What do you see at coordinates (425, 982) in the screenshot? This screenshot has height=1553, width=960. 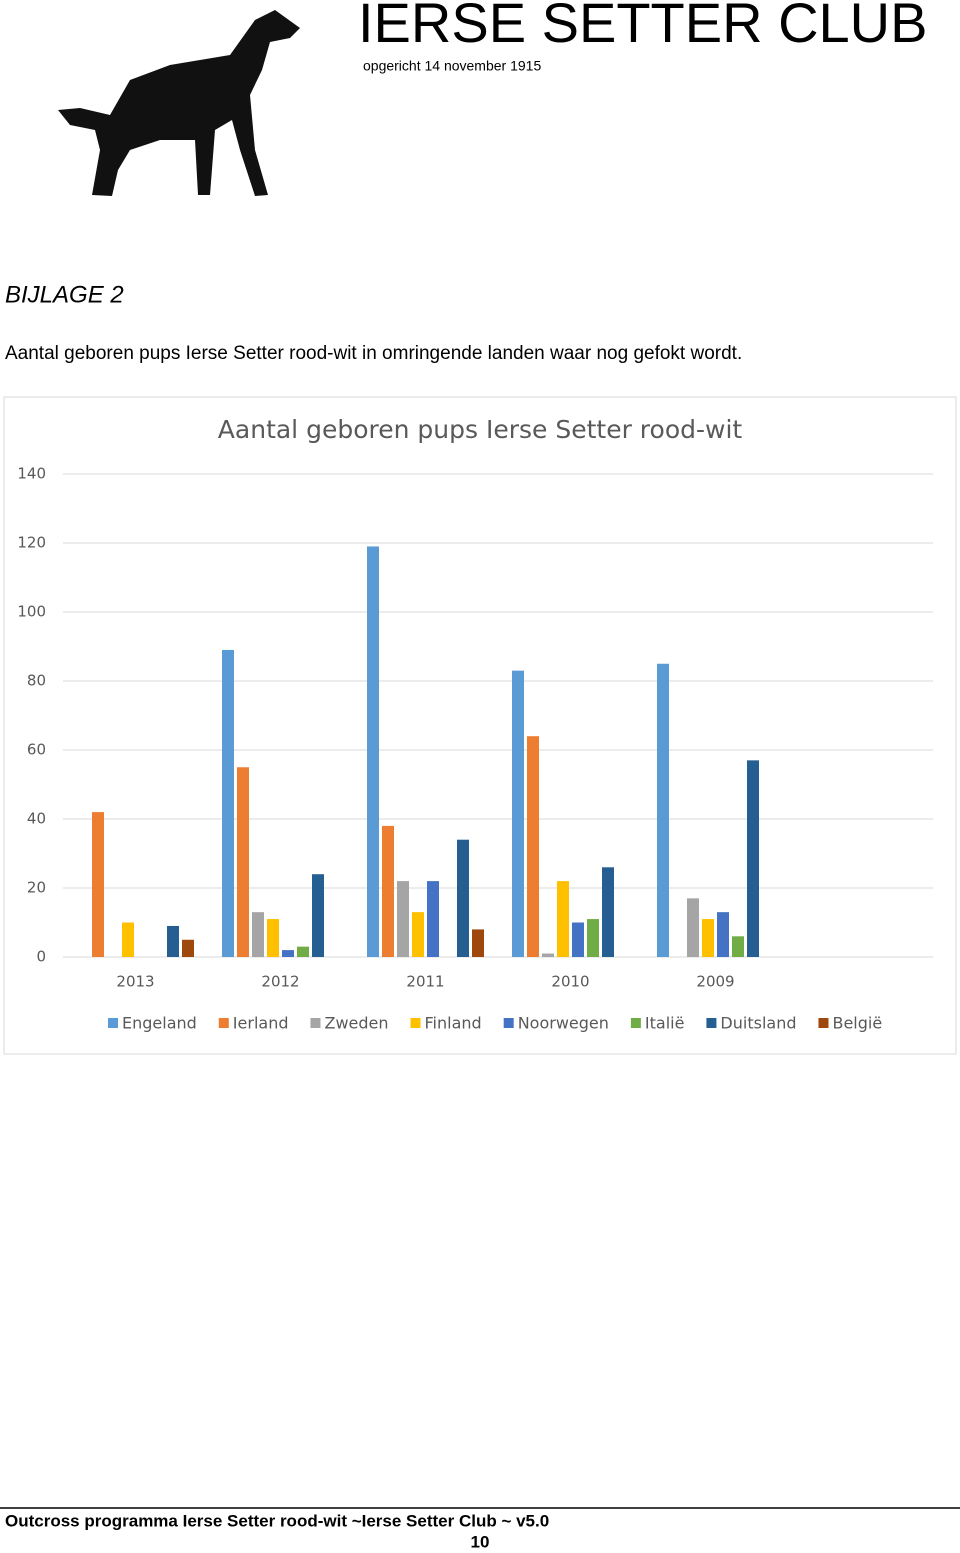 I see `x-tick-label: 2011` at bounding box center [425, 982].